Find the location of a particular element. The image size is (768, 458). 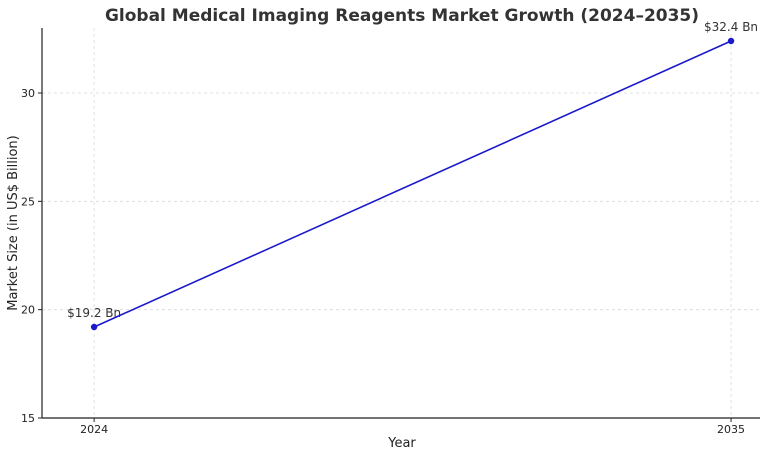

y-tick-label: 30 is located at coordinates (28, 93).